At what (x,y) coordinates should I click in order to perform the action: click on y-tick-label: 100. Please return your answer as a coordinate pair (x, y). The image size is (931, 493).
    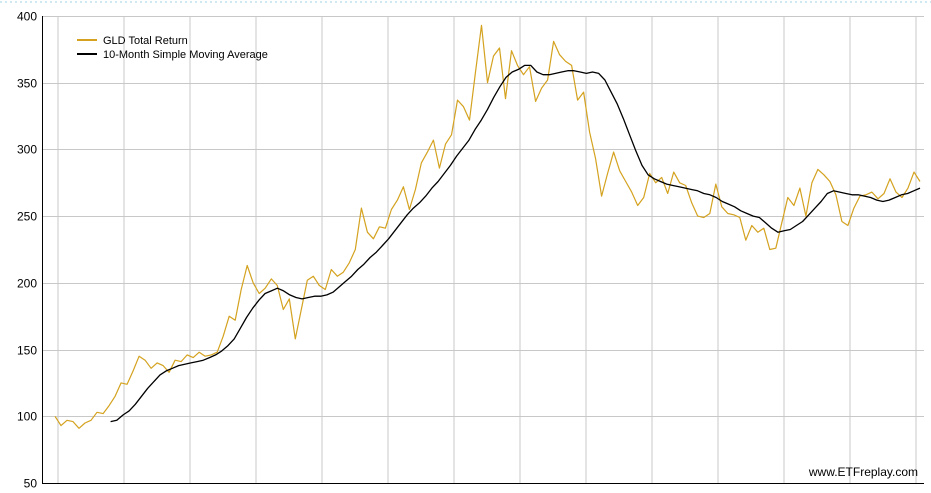
    Looking at the image, I should click on (27, 417).